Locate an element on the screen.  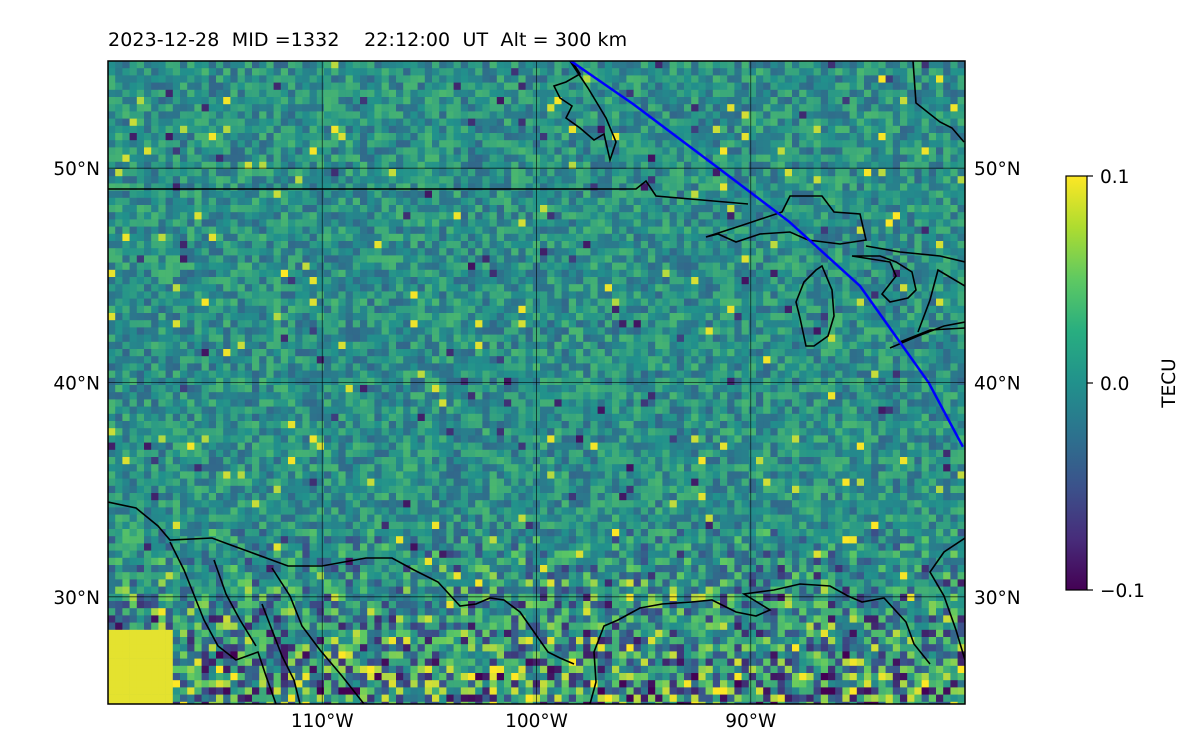
us-mexico-border is located at coordinates (341, 583).